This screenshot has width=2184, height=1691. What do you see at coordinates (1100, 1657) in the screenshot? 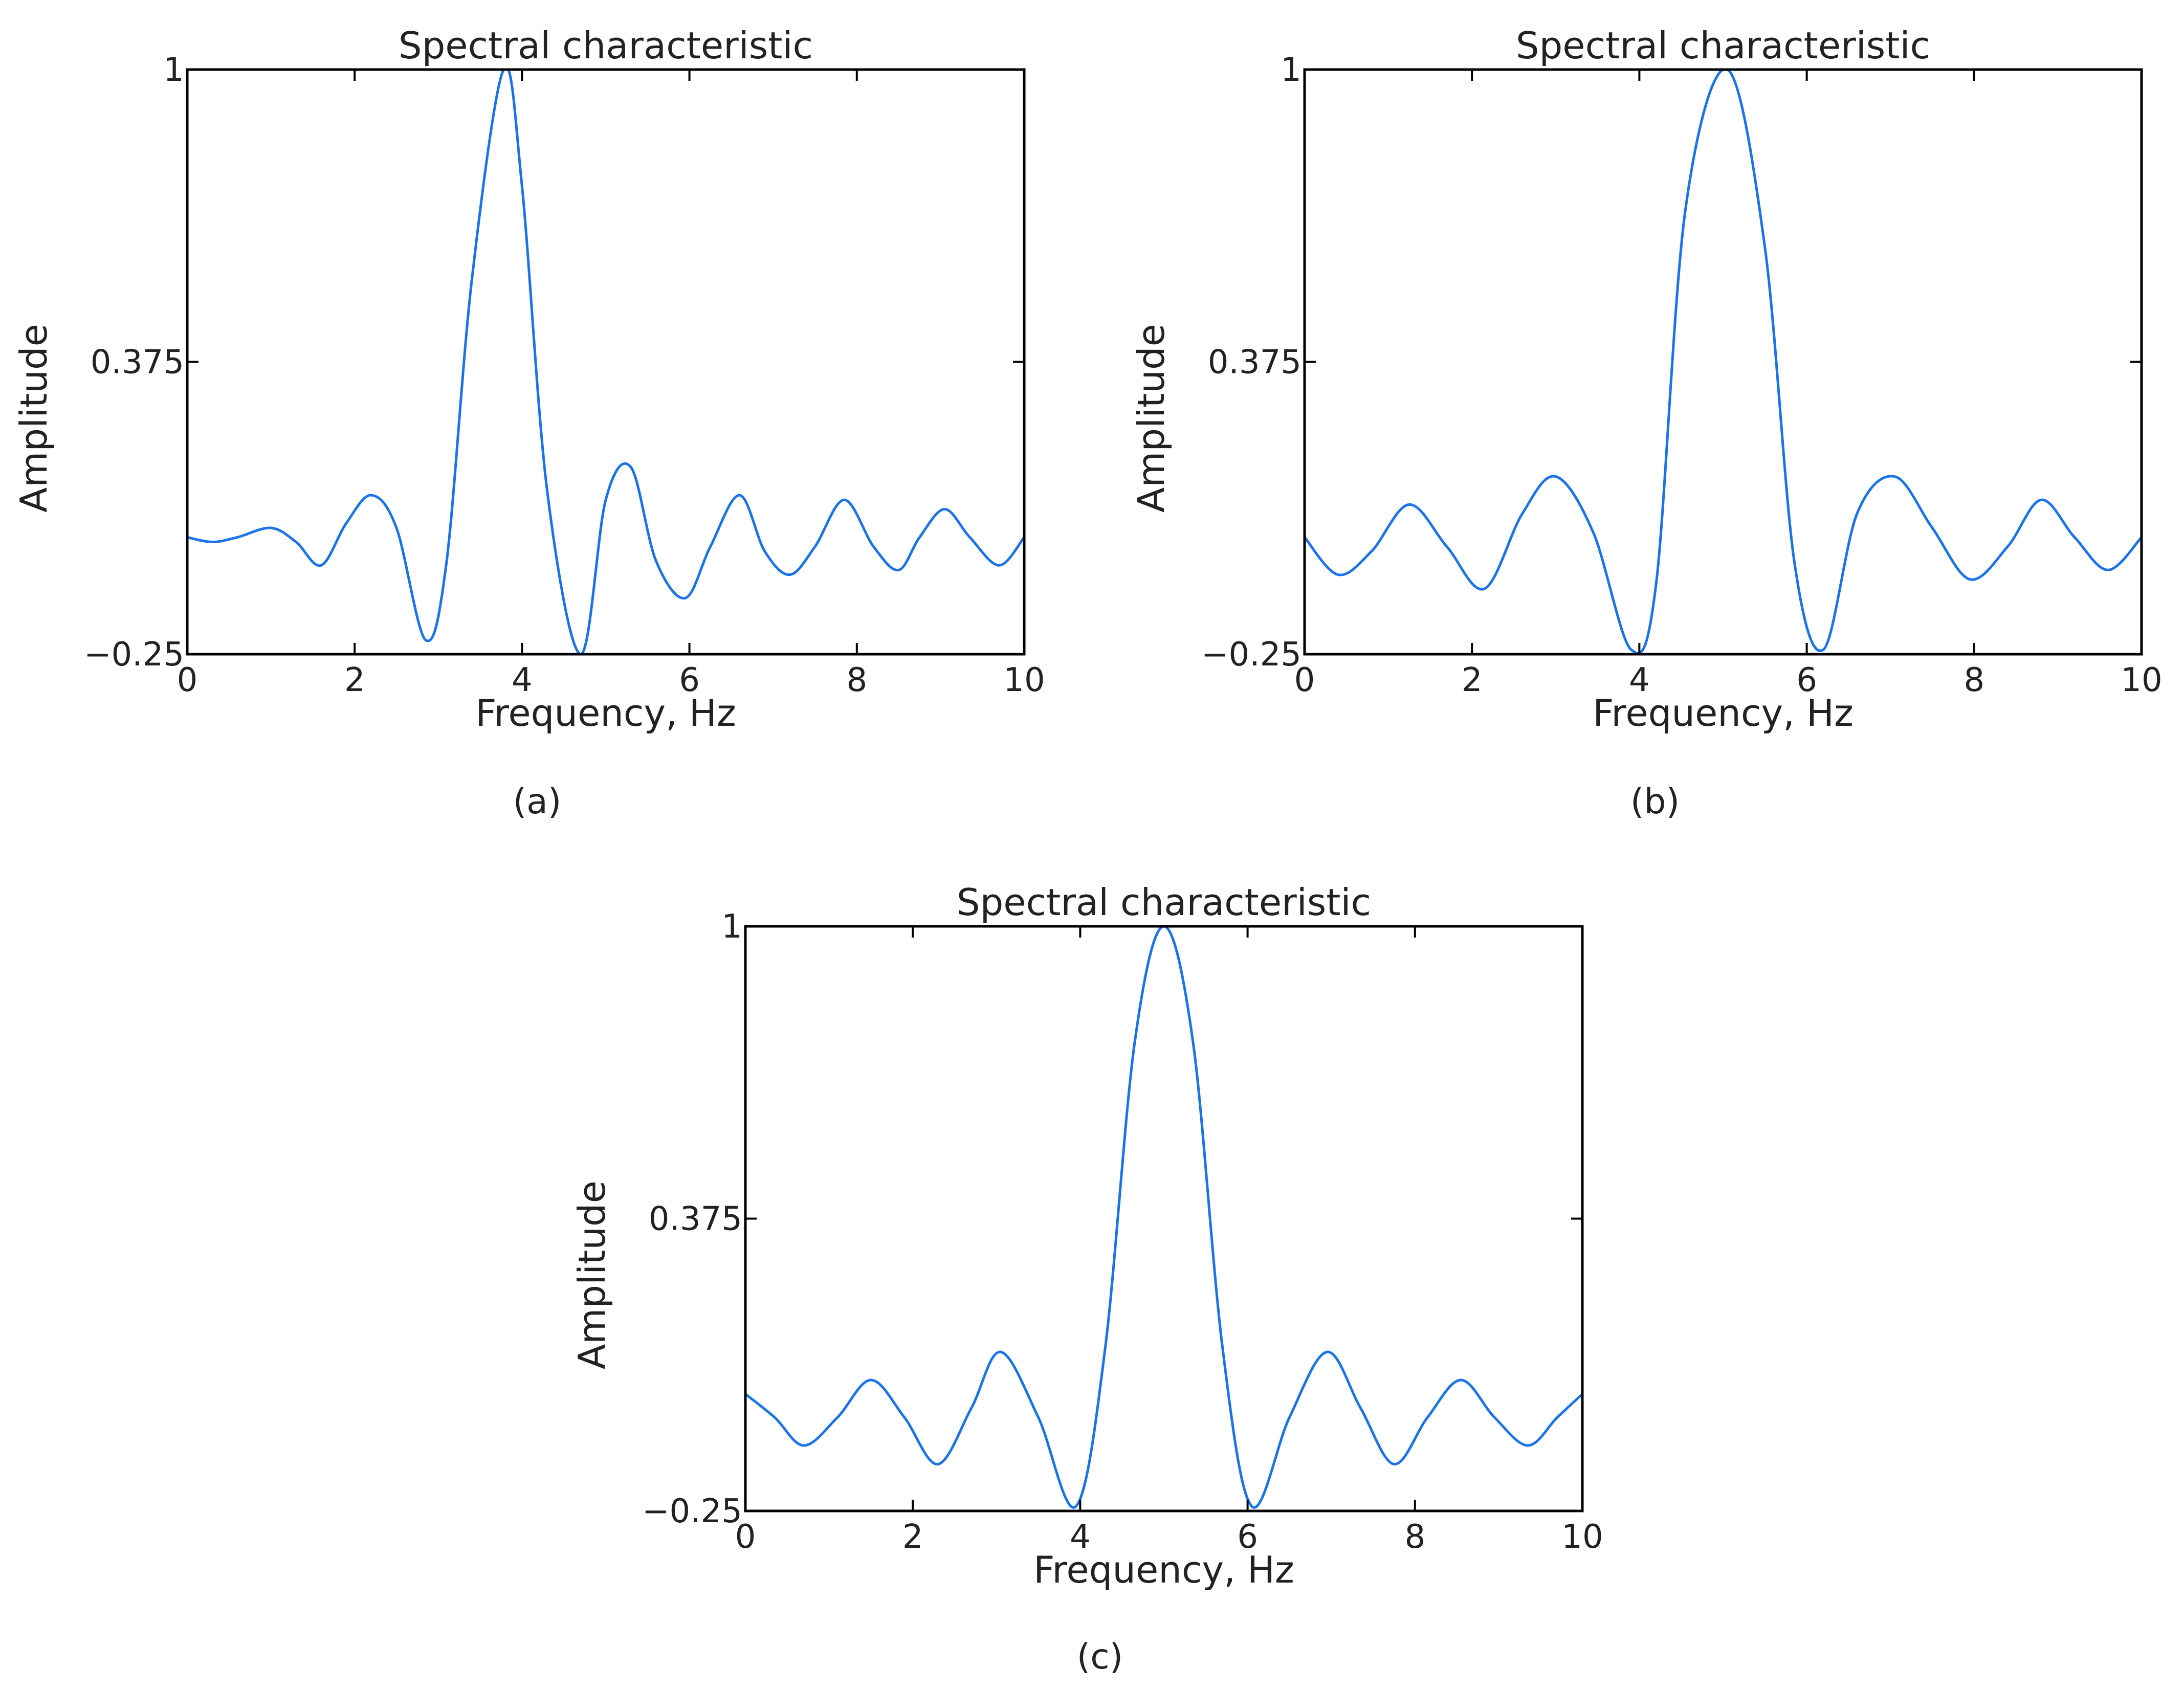
I see `panel-caption: (c)` at bounding box center [1100, 1657].